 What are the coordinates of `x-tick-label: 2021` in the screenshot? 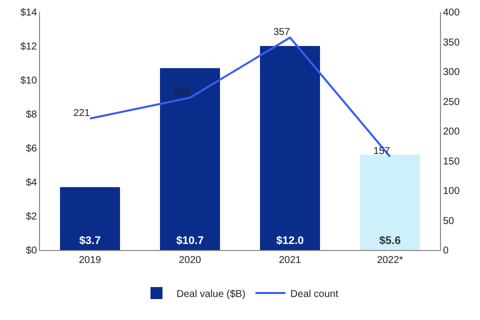 It's located at (290, 260).